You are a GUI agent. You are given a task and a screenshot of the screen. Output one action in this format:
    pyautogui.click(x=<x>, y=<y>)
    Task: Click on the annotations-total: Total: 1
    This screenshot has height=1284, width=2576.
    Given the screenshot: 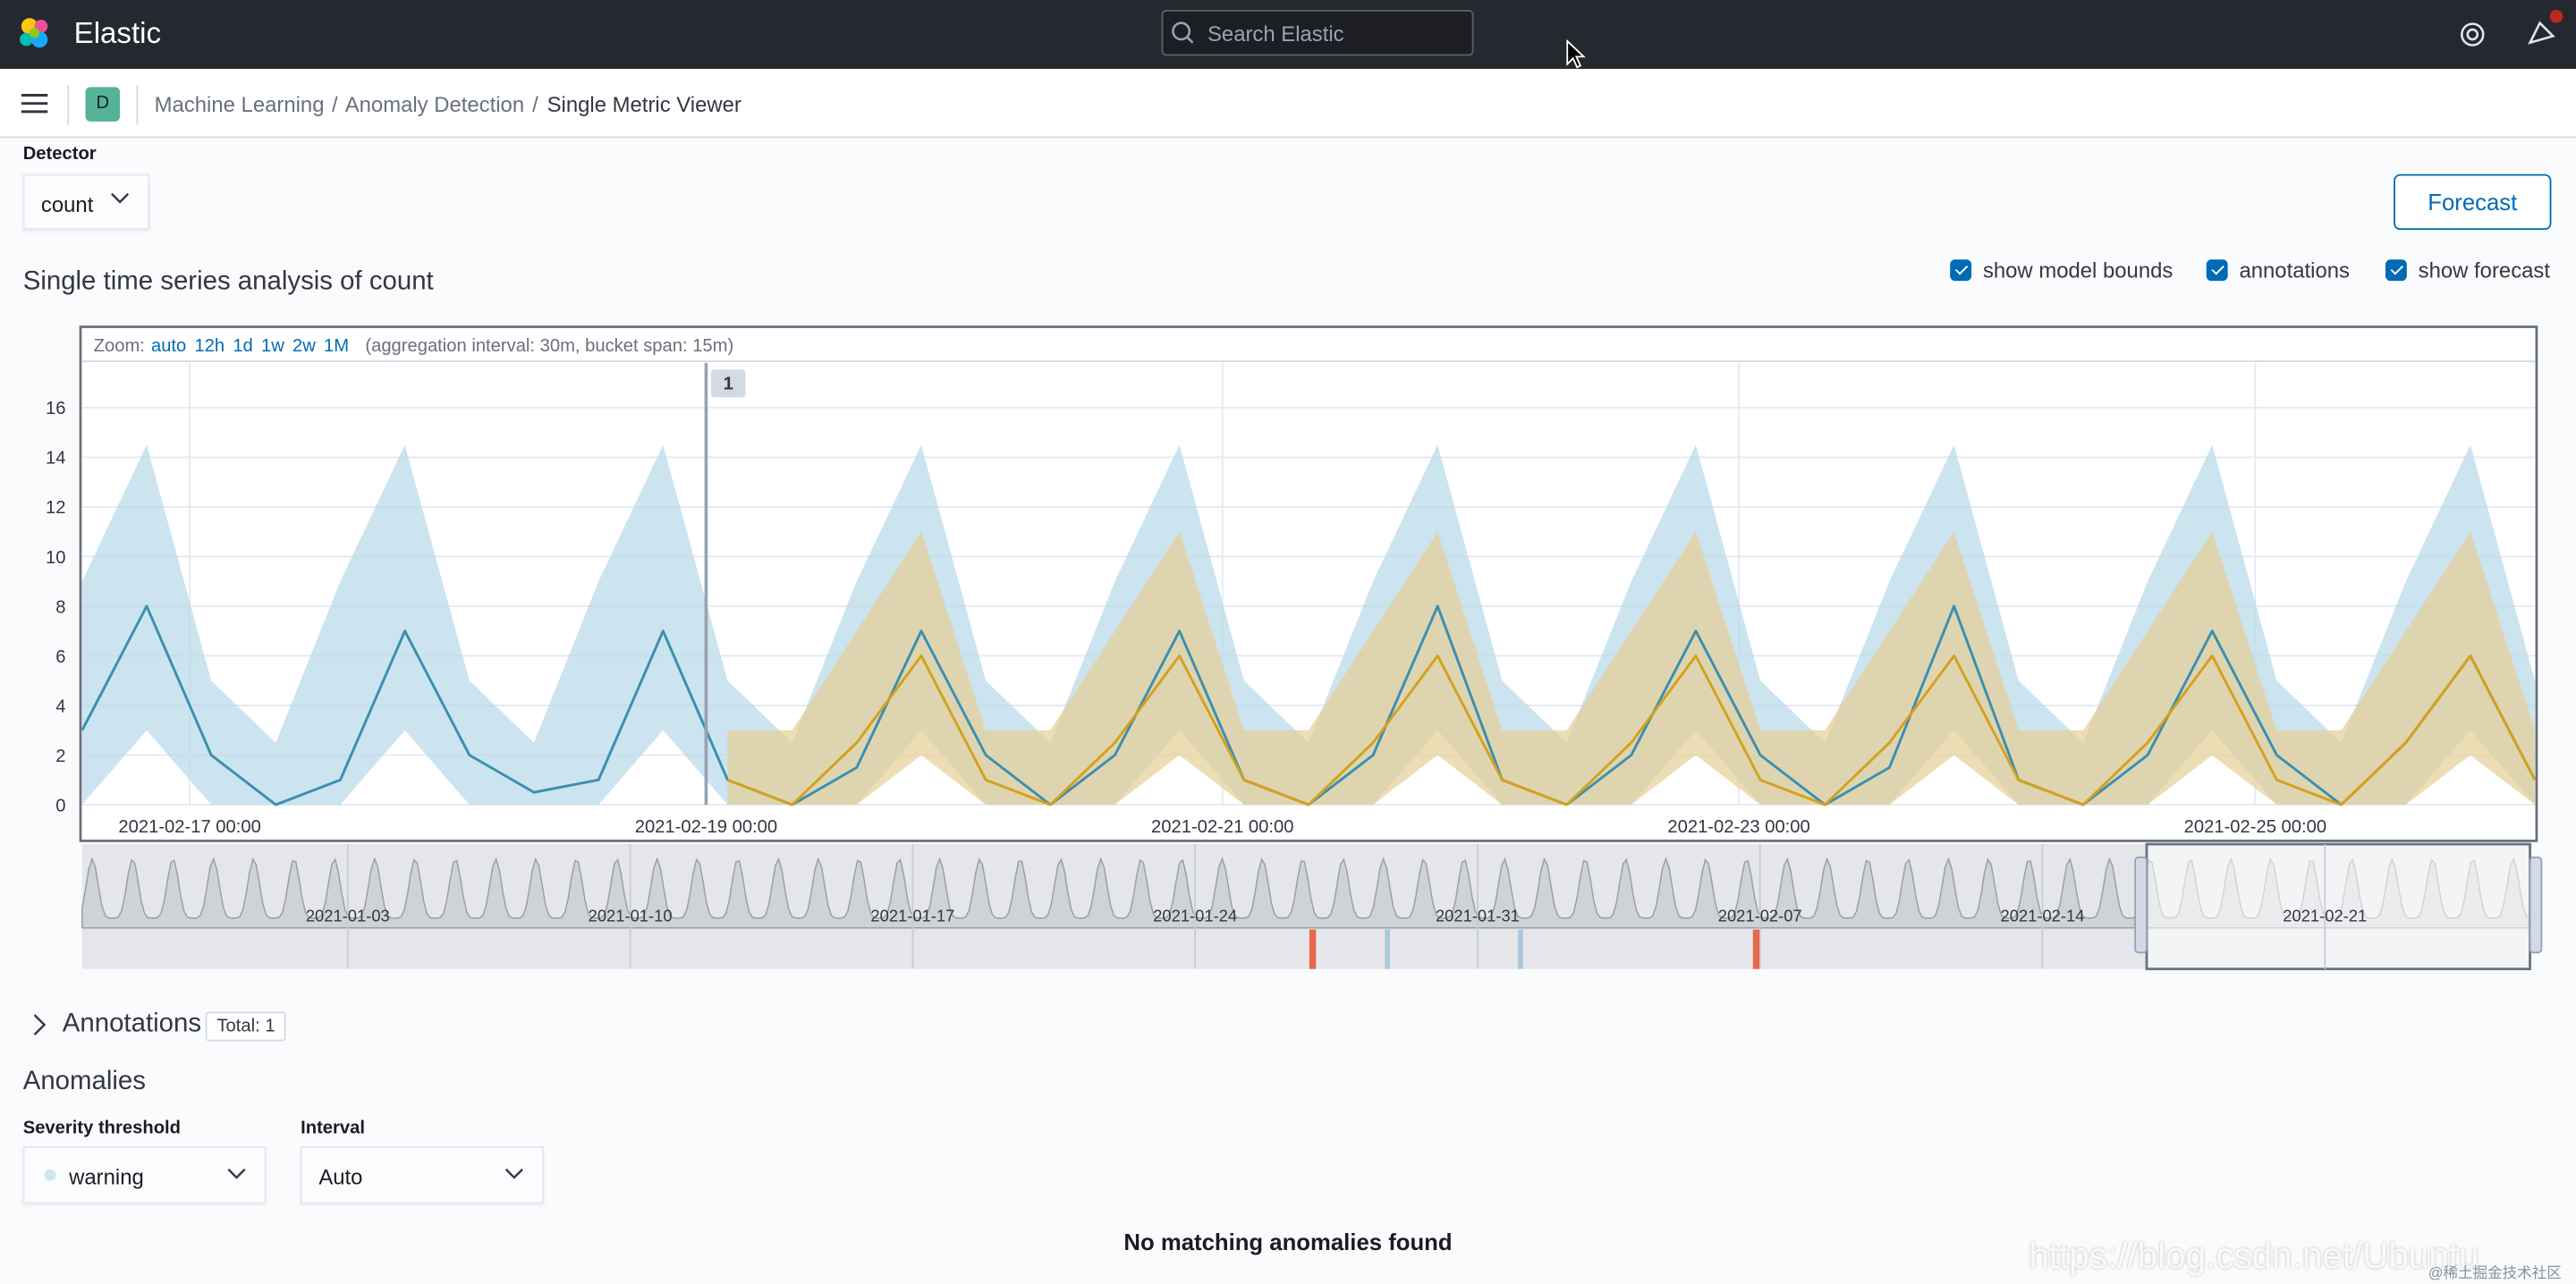 What is the action you would take?
    pyautogui.click(x=246, y=1026)
    